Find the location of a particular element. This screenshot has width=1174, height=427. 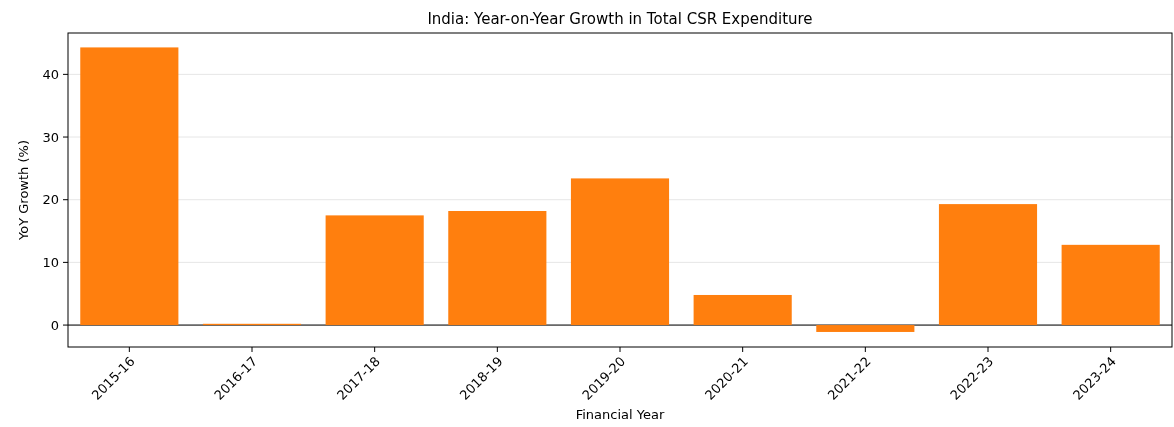

y-tick-label: 0 is located at coordinates (54, 325).